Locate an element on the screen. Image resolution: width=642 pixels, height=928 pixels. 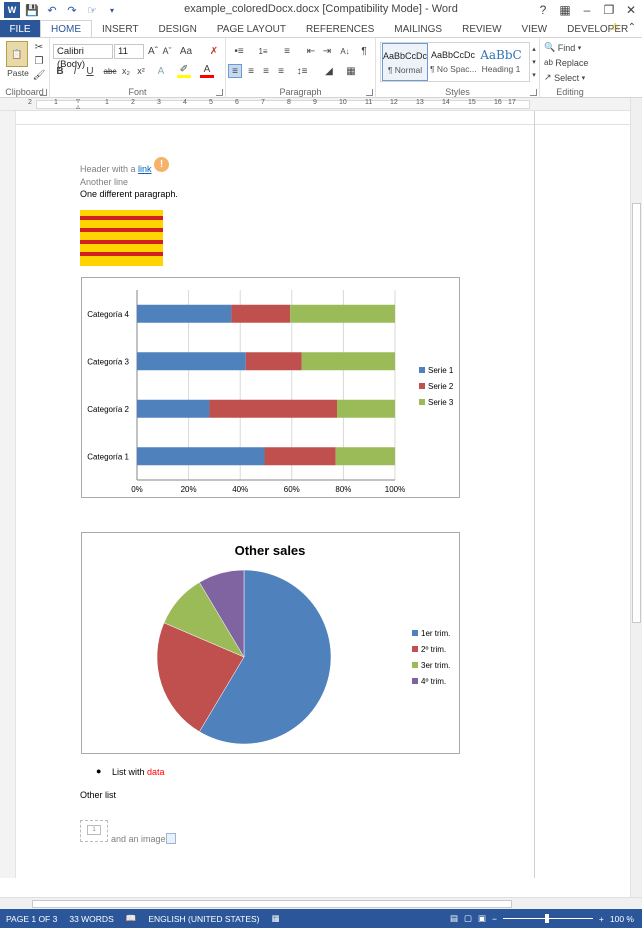
highlight-color-icon: ✐ is located at coordinates (184, 71).